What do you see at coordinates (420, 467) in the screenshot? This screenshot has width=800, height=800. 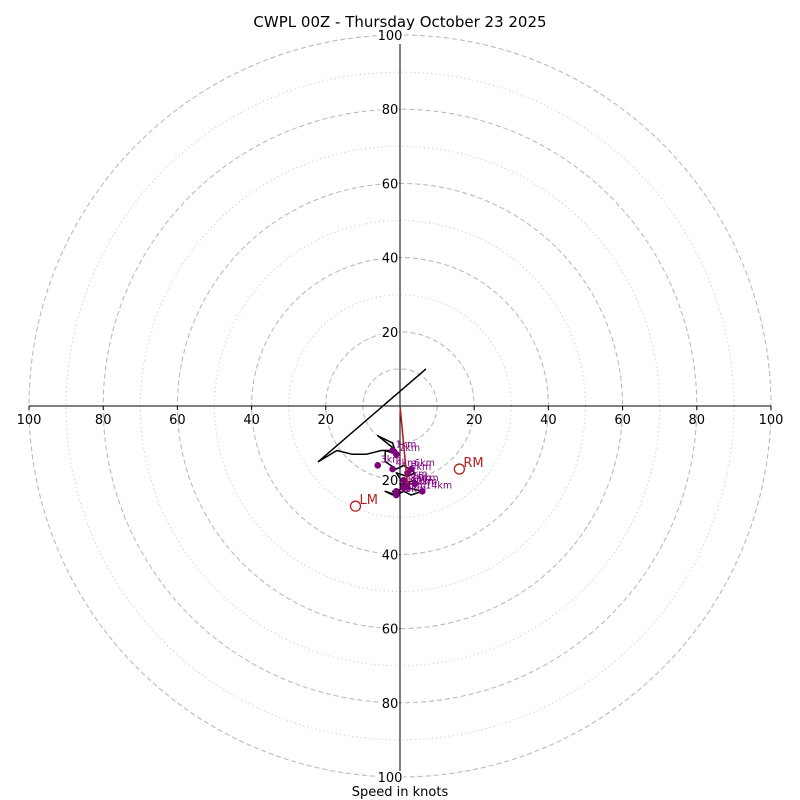 I see `height-marker-label: 5km` at bounding box center [420, 467].